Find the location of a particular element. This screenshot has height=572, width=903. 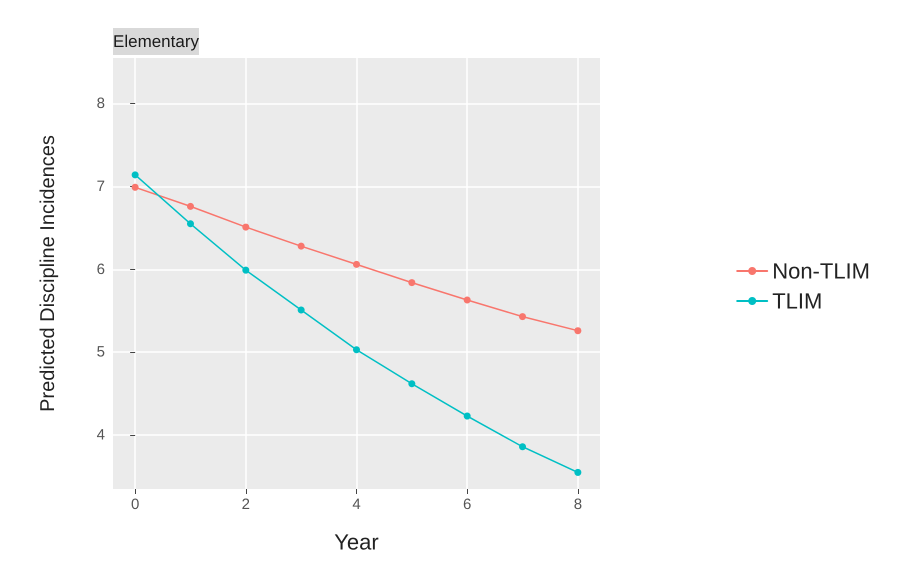

legend-label: TLIM is located at coordinates (797, 301).